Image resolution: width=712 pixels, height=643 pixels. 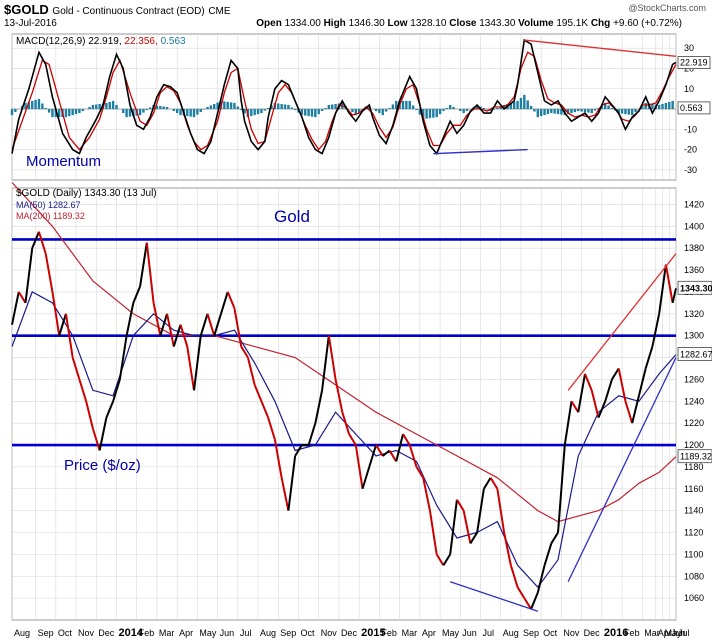 I want to click on symbol-label: $GOLD, so click(x=26, y=9).